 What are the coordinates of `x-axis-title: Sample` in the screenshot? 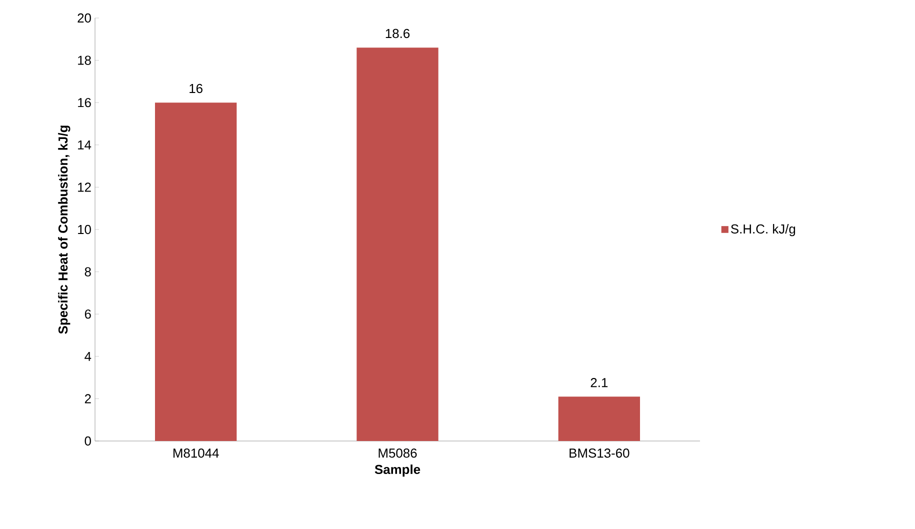 It's located at (397, 470).